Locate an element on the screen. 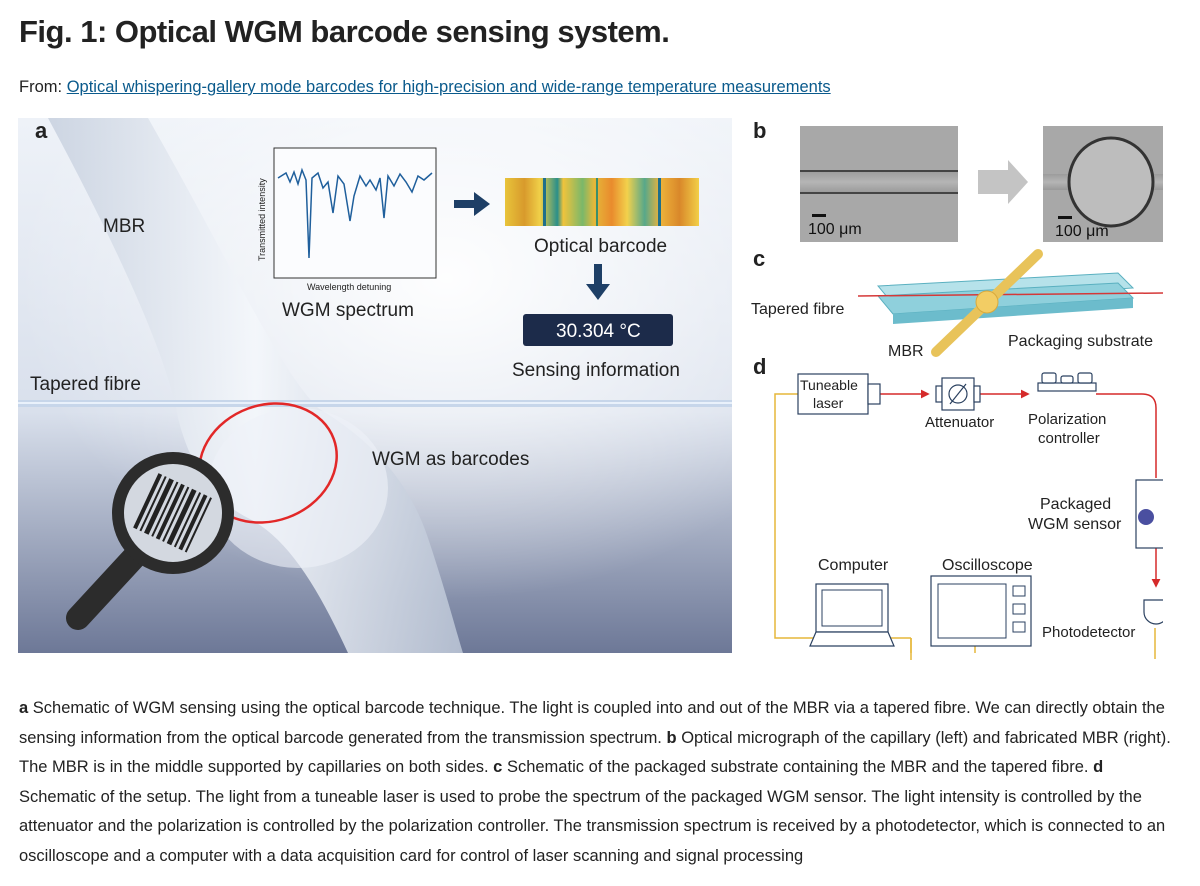 The height and width of the screenshot is (886, 1200). panel-d-letter: d is located at coordinates (759, 366).